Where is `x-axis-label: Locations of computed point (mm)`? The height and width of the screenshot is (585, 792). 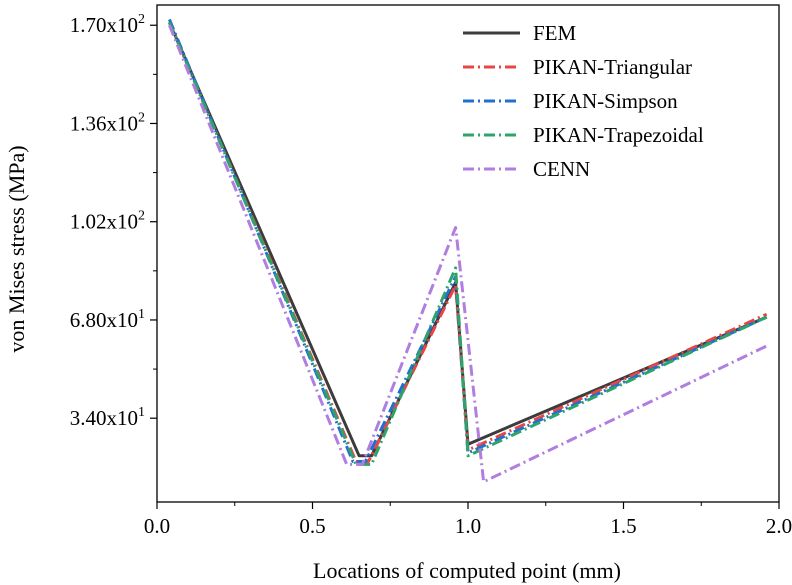
x-axis-label: Locations of computed point (mm) is located at coordinates (467, 570).